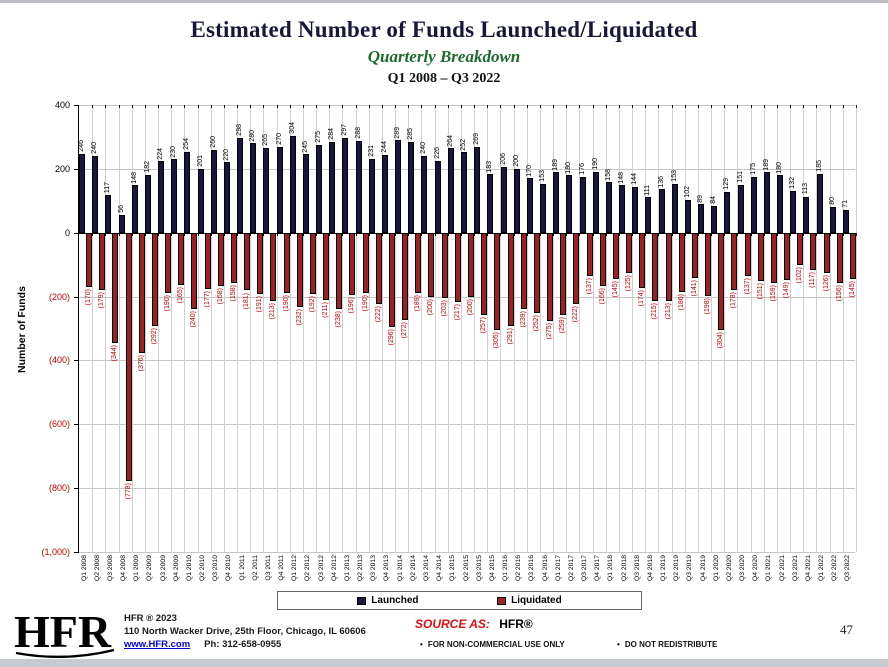  I want to click on launched-value-label: 260, so click(213, 142).